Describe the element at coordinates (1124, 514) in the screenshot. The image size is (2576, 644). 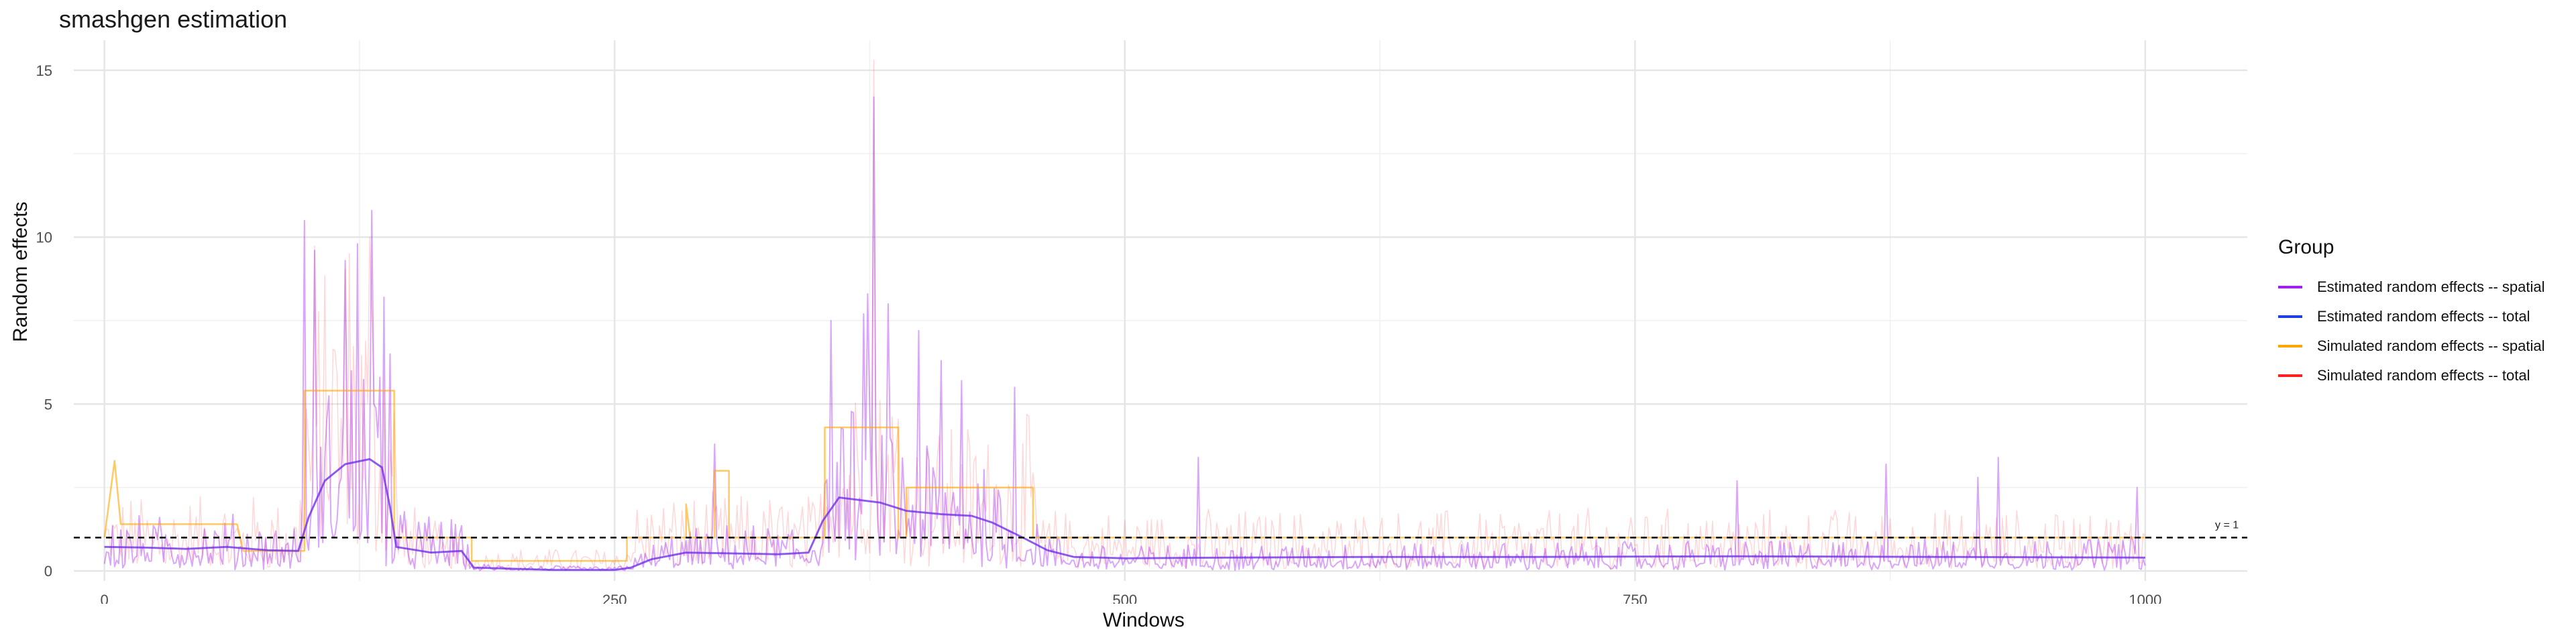
I see `series-estimated-total-overlay` at that location.